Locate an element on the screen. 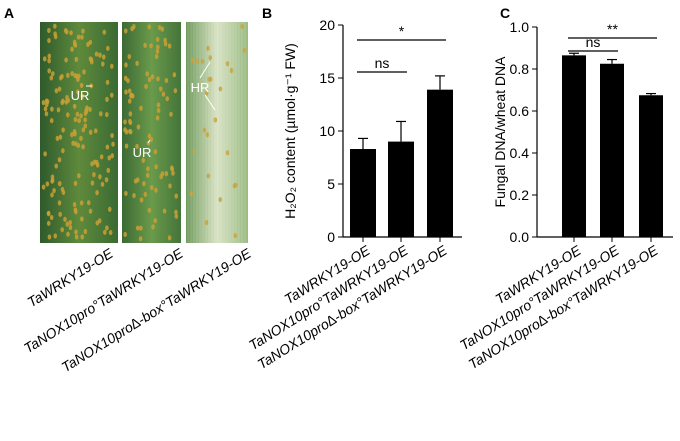 This screenshot has width=680, height=441. annotation: UR is located at coordinates (142, 152).